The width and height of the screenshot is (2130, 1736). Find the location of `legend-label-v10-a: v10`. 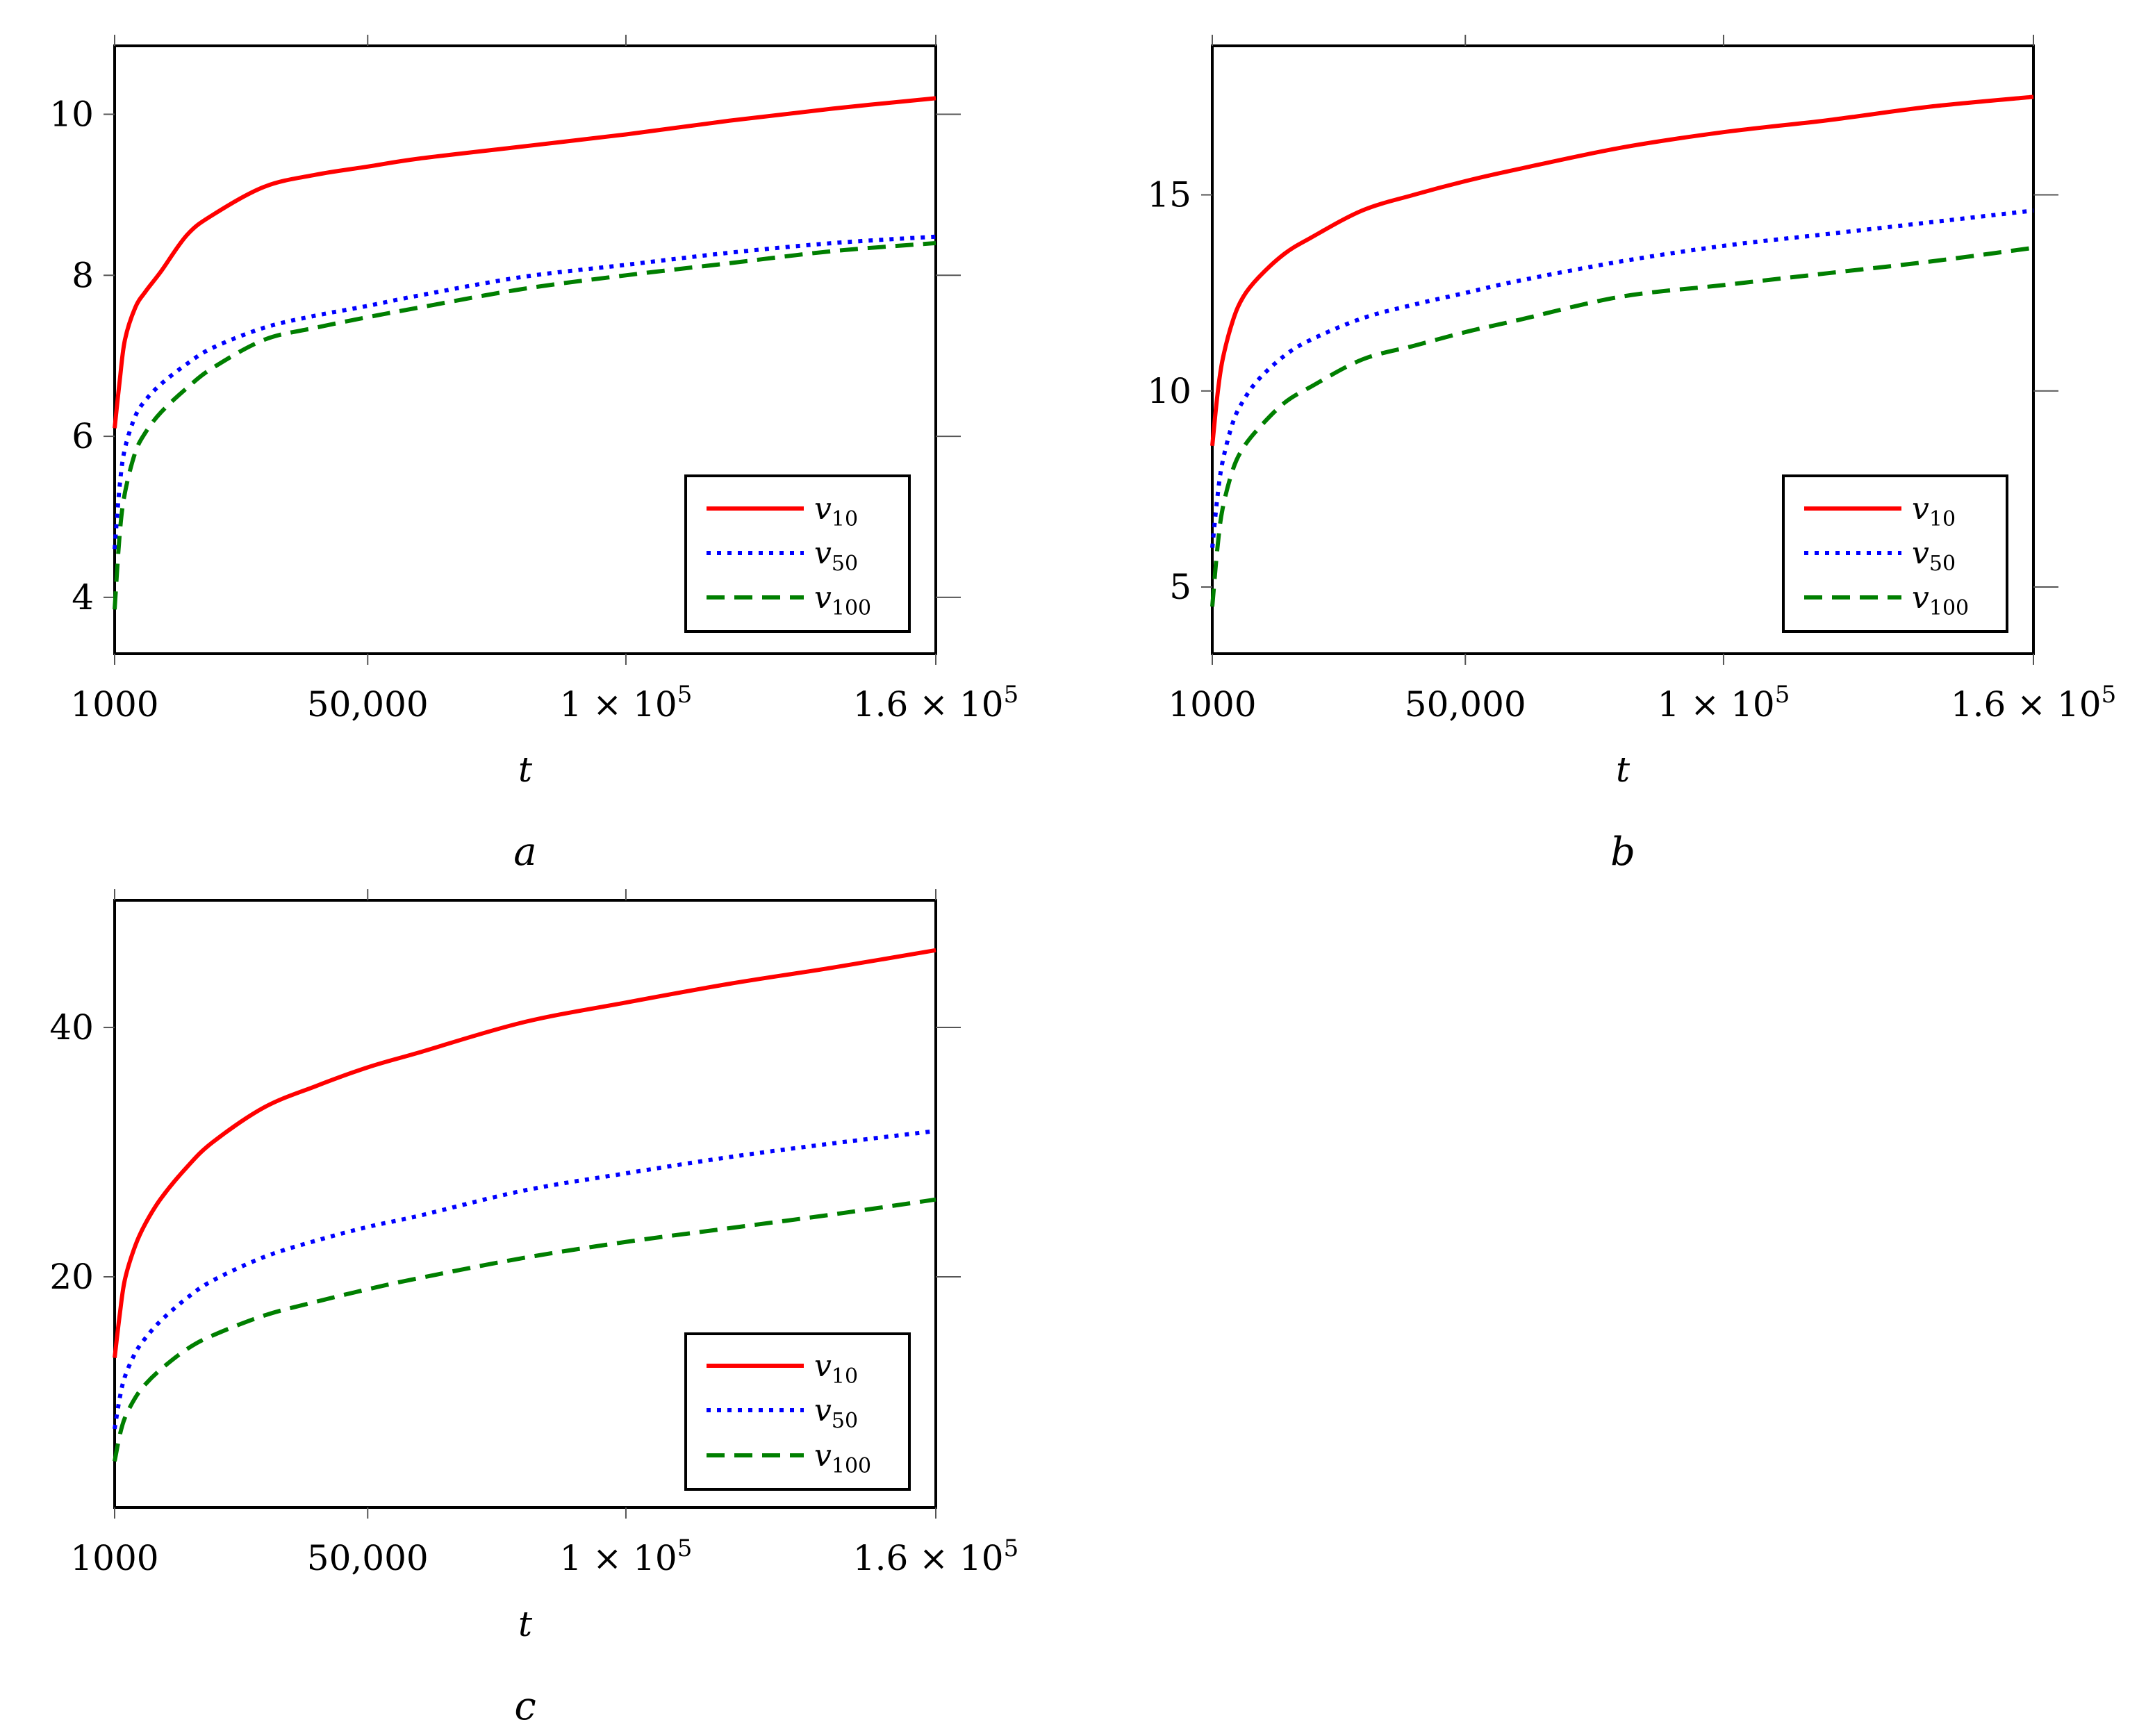

legend-label-v10-a: v10 is located at coordinates (836, 511).